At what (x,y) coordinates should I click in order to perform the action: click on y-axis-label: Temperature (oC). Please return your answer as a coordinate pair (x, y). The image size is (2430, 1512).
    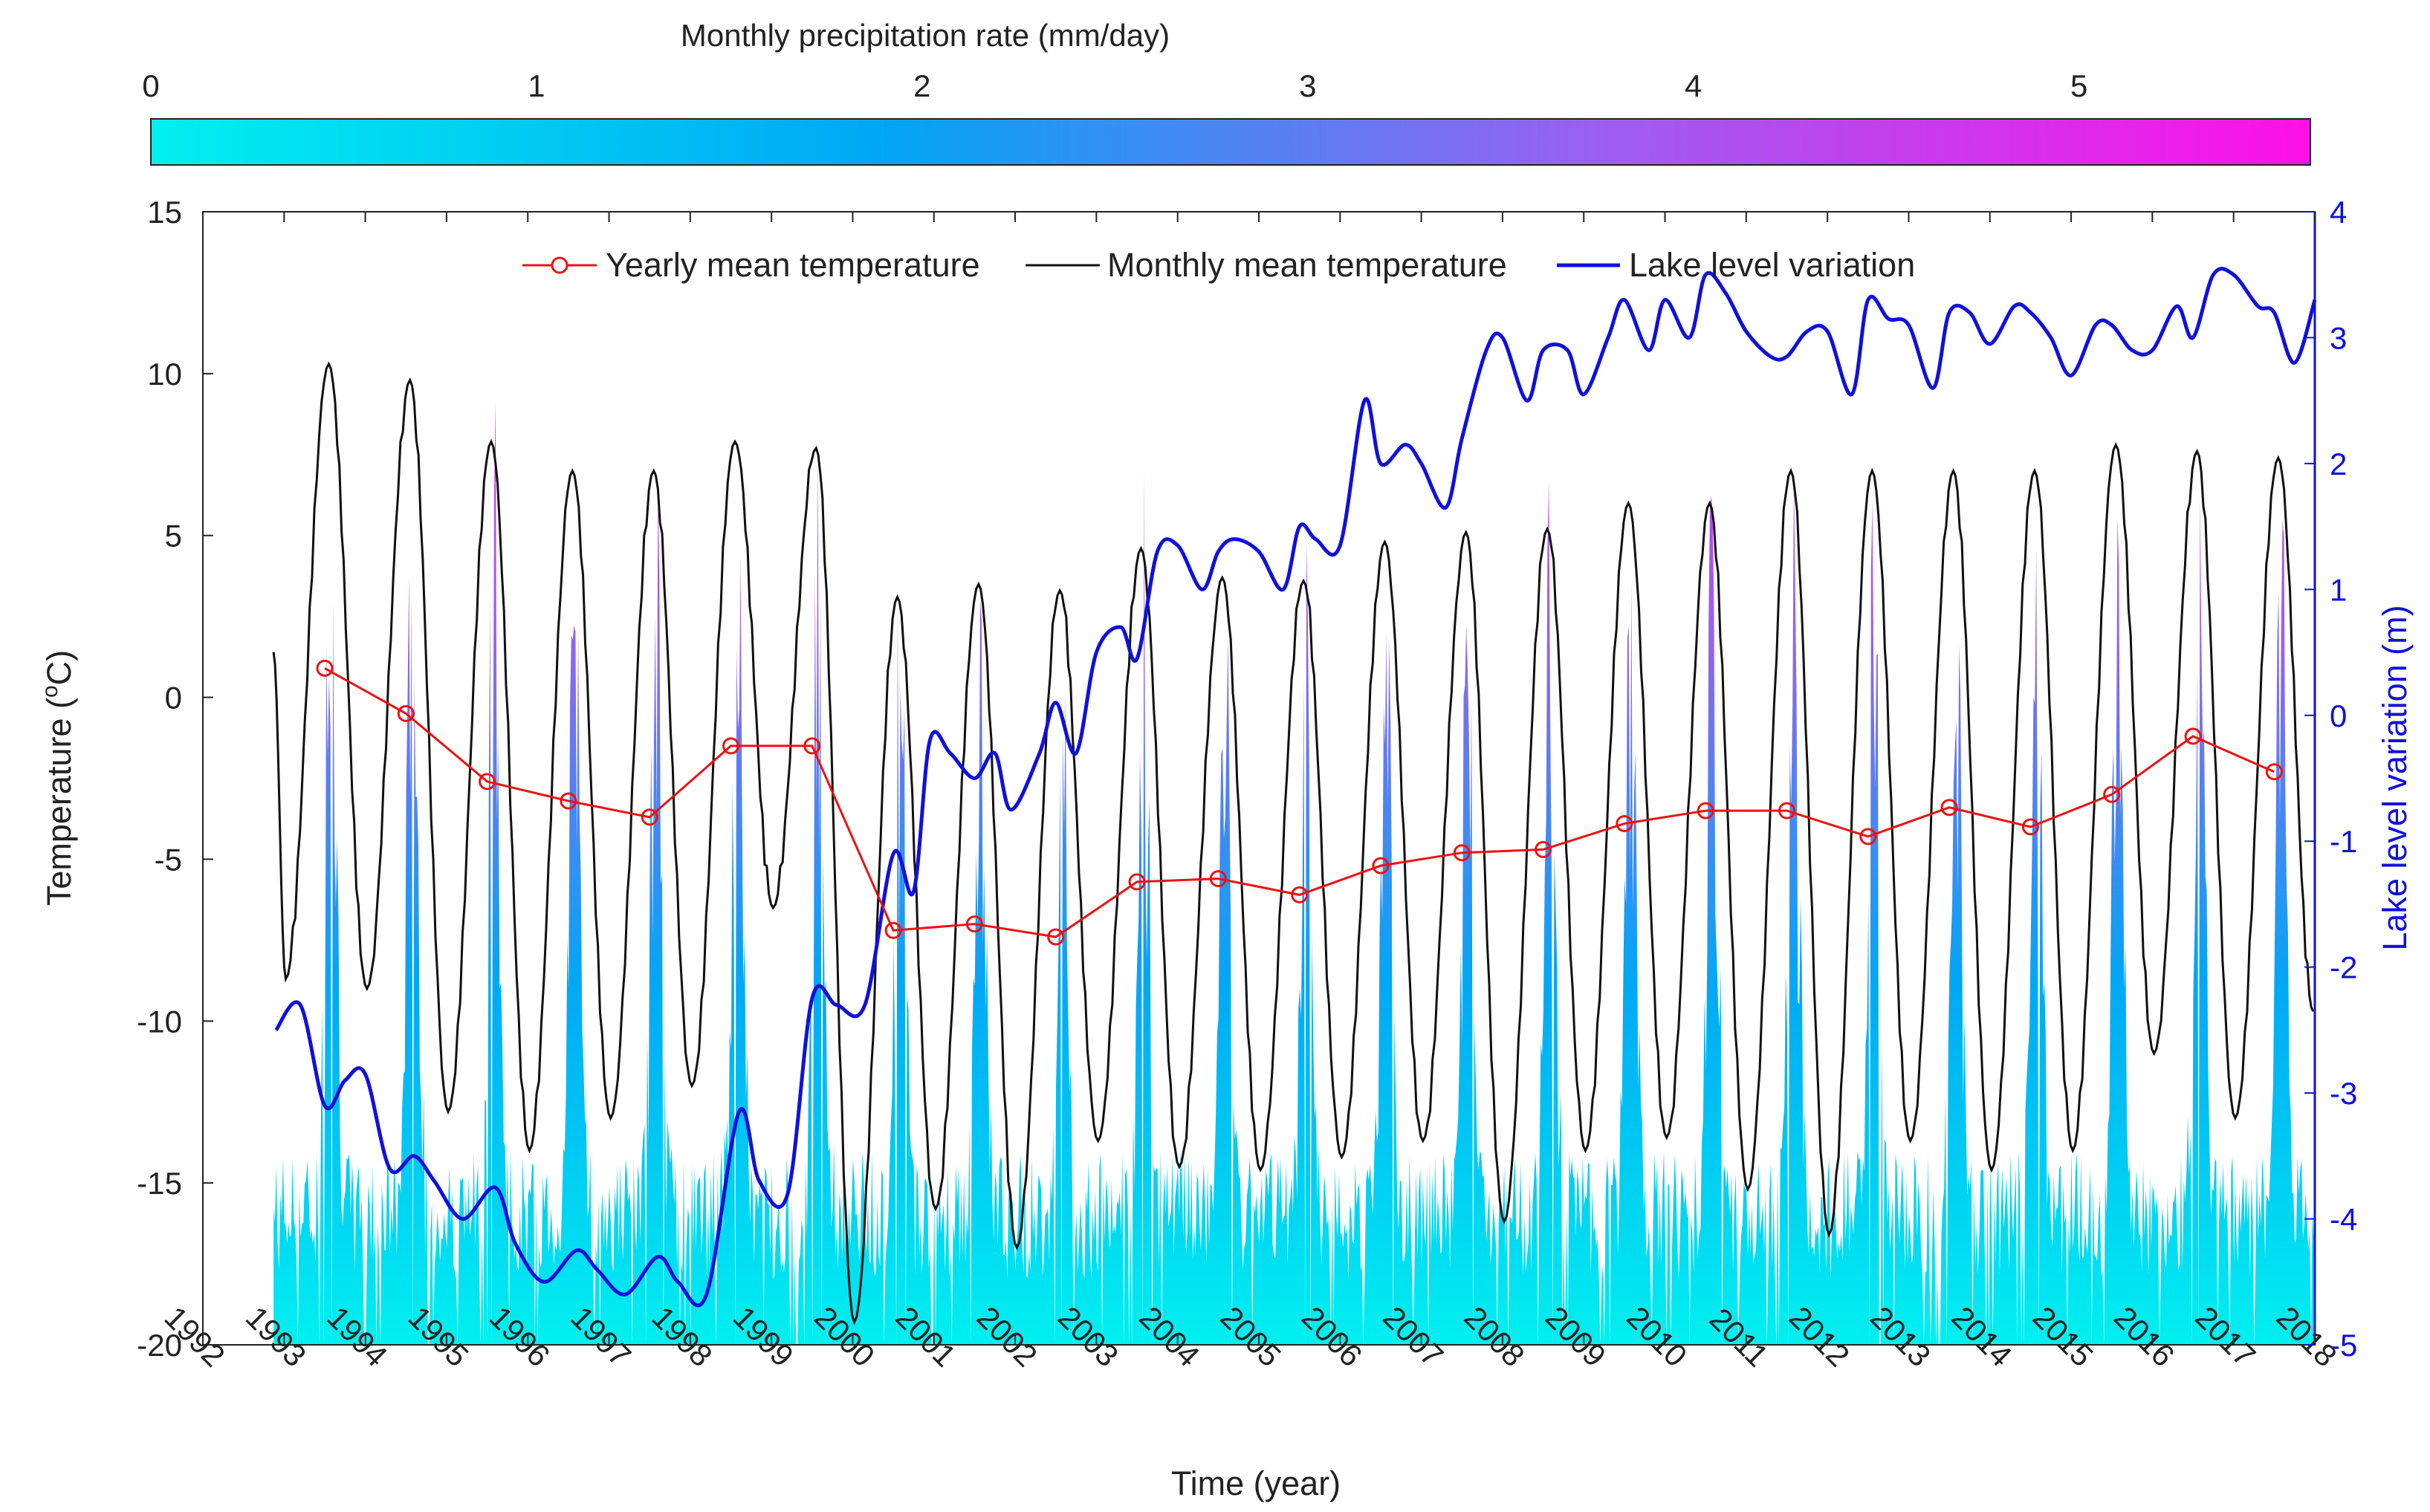
    Looking at the image, I should click on (58, 778).